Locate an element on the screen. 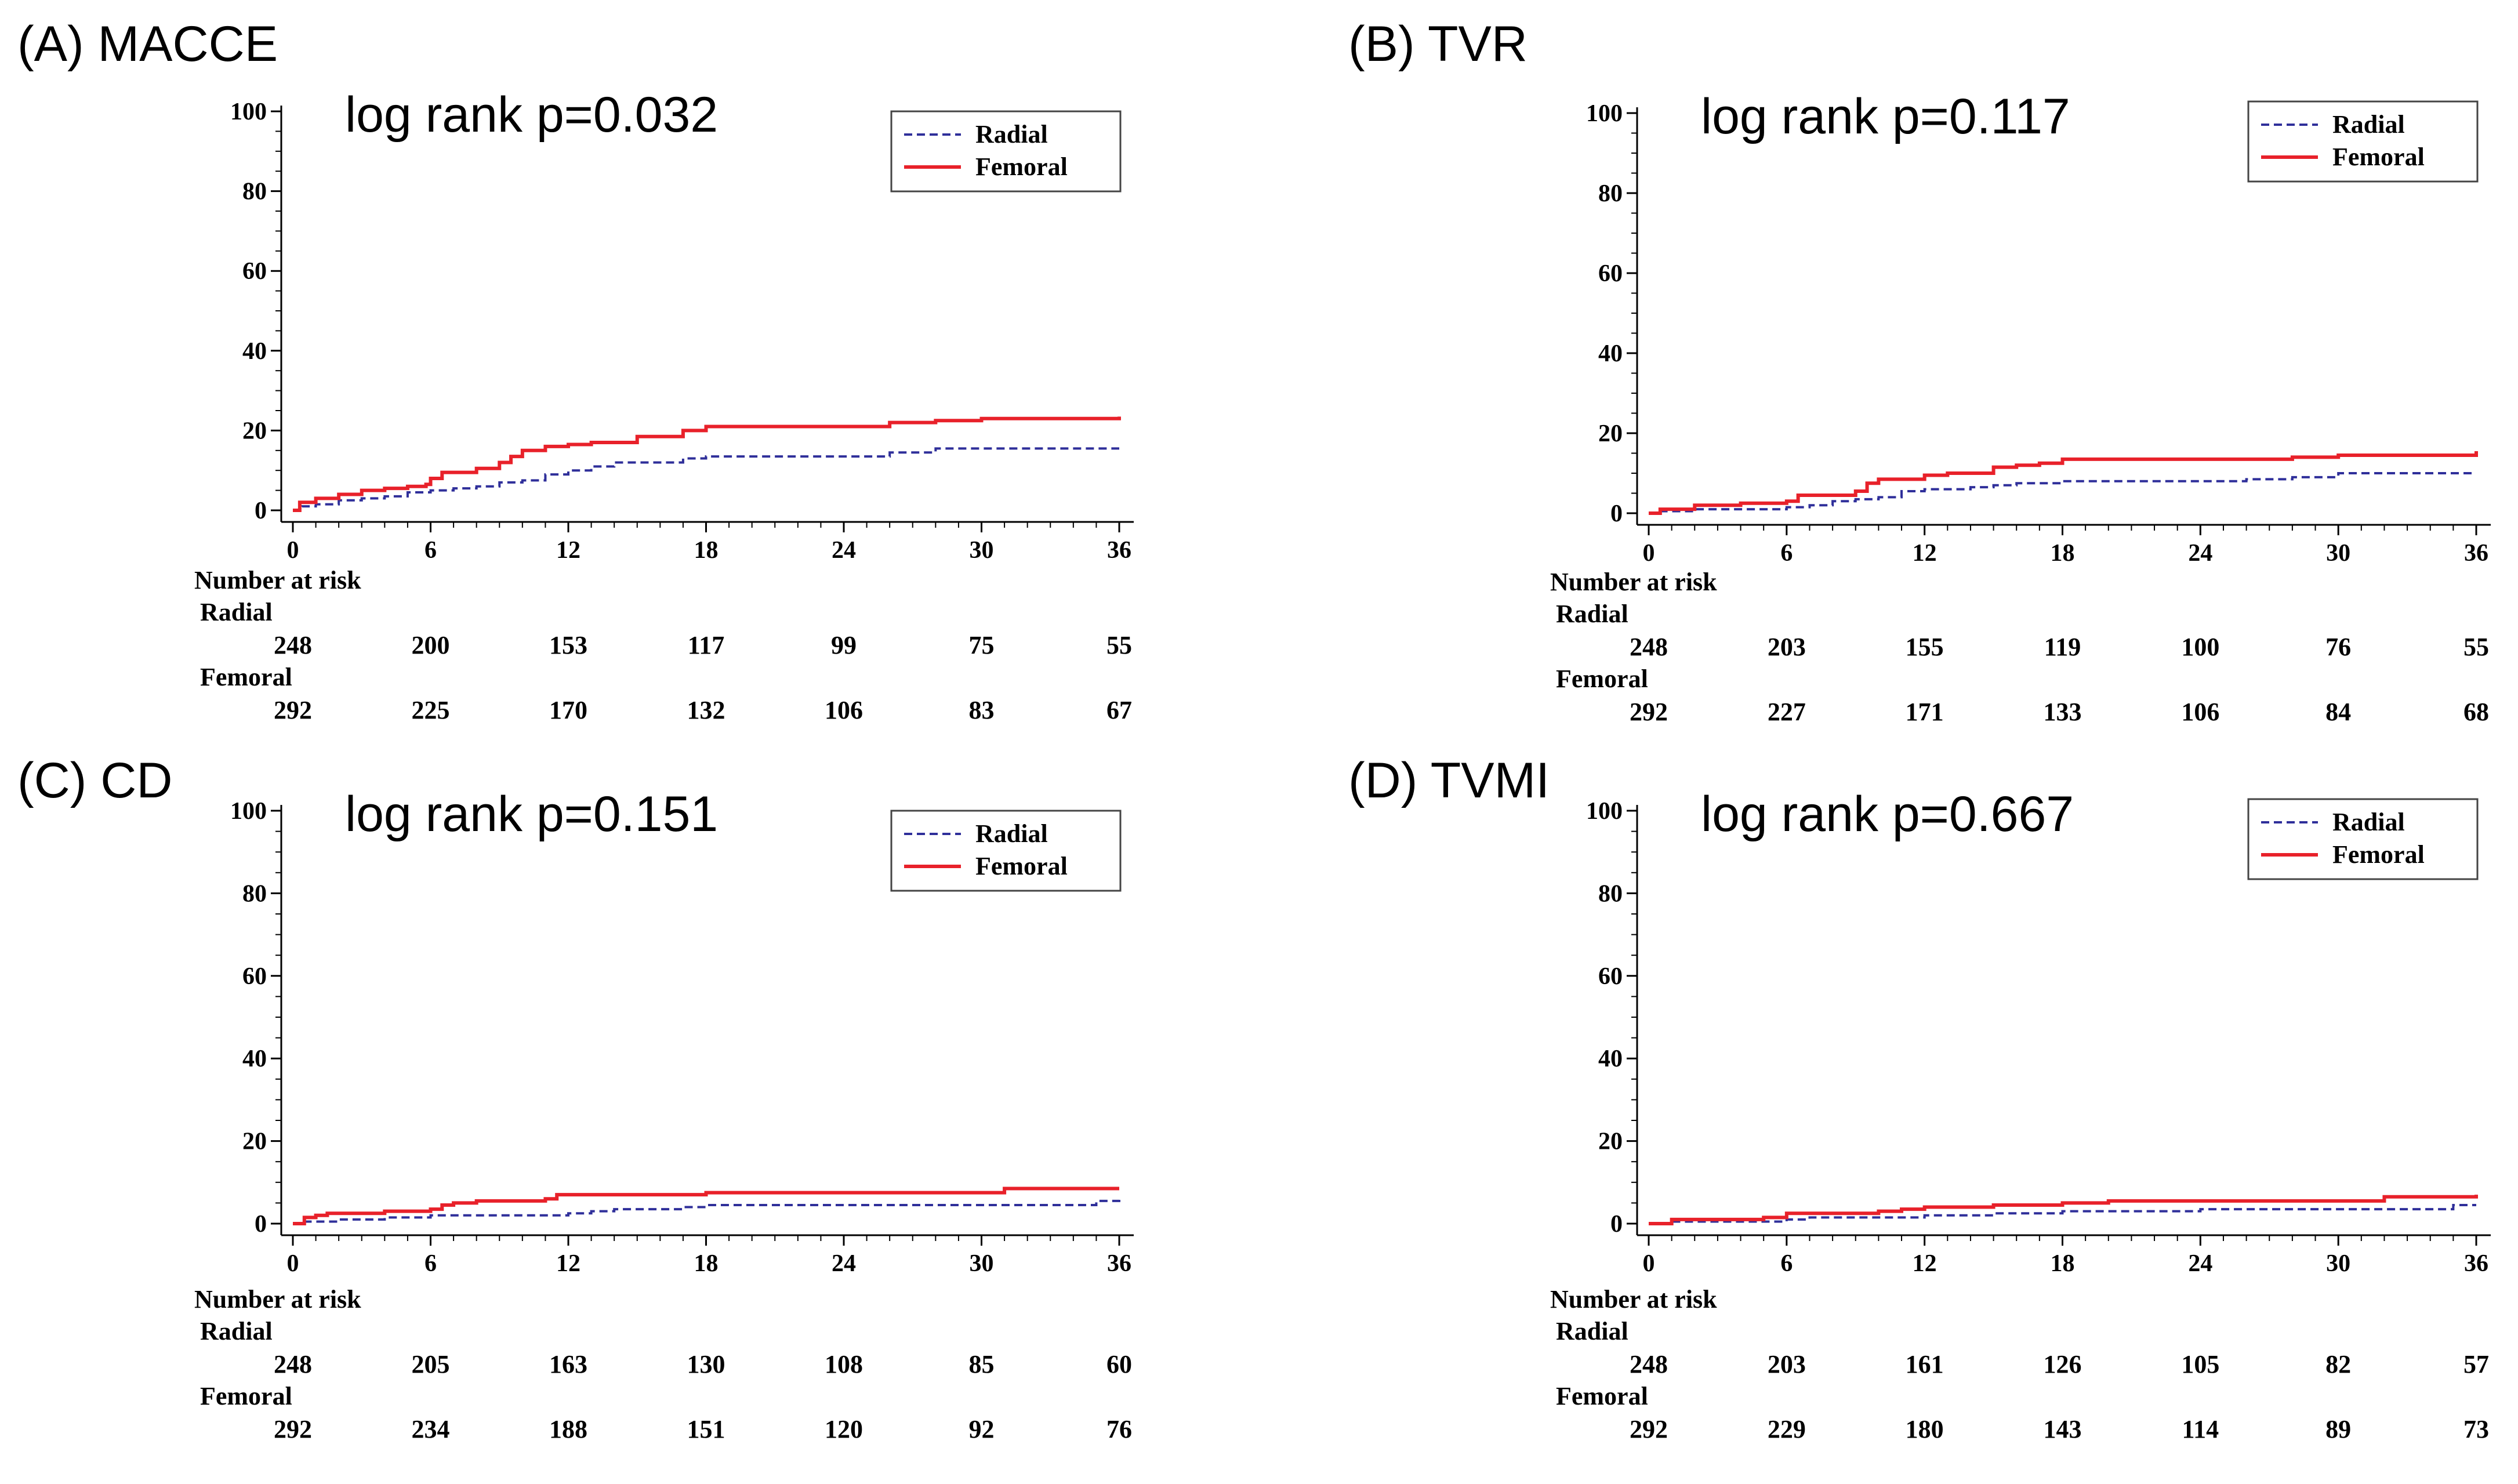 Image resolution: width=2518 pixels, height=1484 pixels. risk-count: 163 is located at coordinates (568, 1364).